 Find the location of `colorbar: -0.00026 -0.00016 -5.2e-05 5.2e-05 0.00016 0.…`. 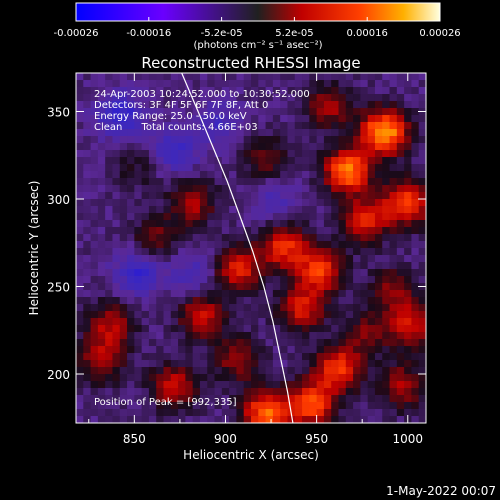

colorbar: -0.00026 -0.00016 -5.2e-05 5.2e-05 0.00016 0.… is located at coordinates (257, 26).